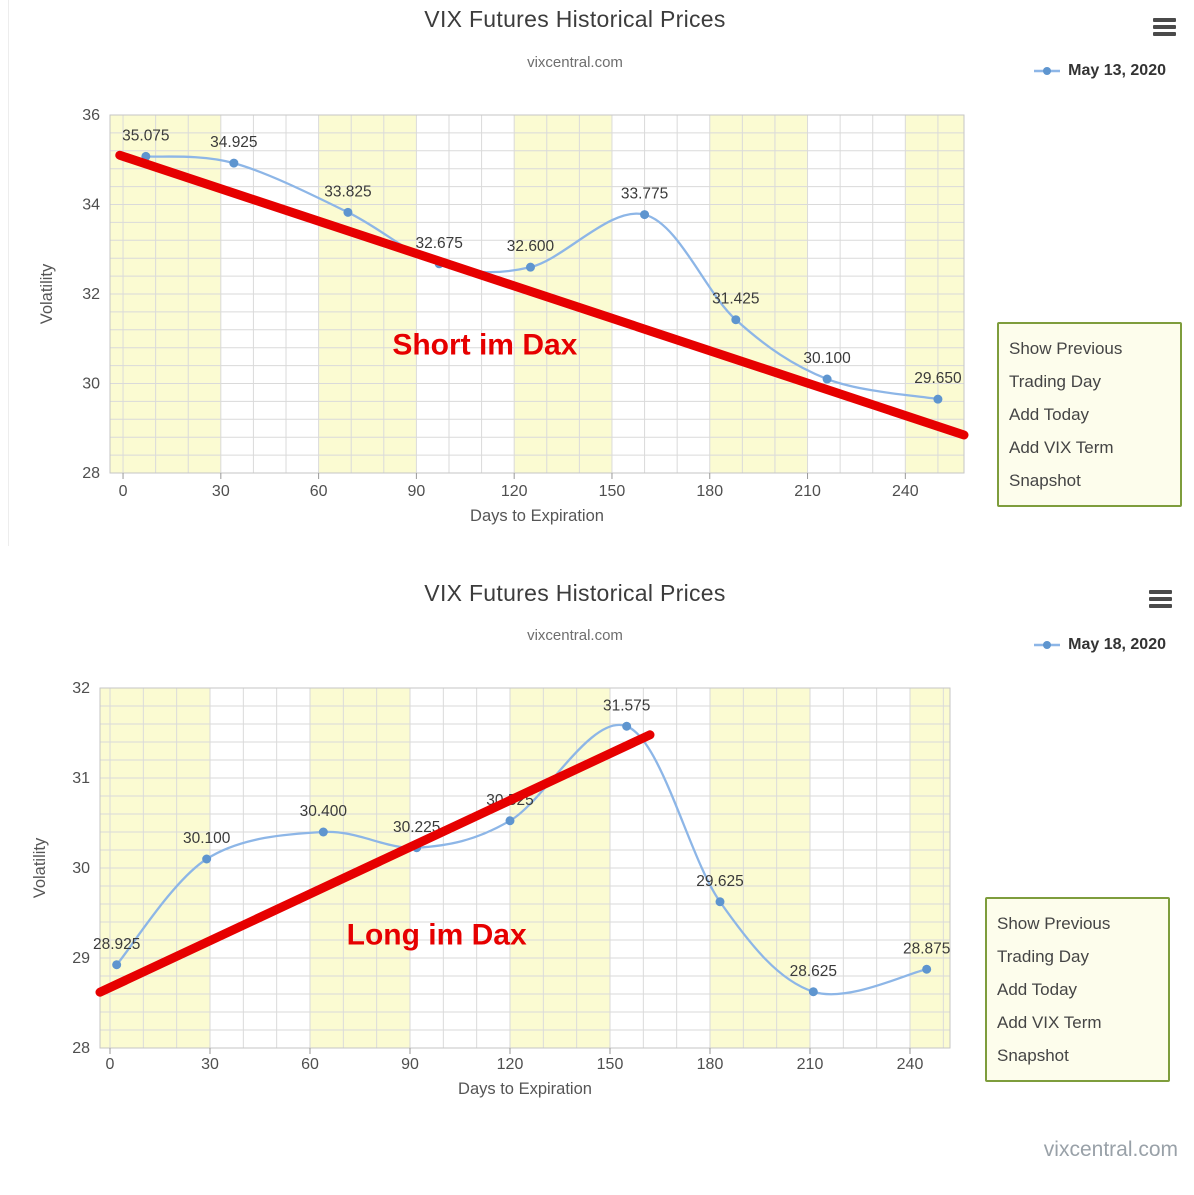 Image resolution: width=1194 pixels, height=1195 pixels. What do you see at coordinates (719, 881) in the screenshot?
I see `data-label: 29.625` at bounding box center [719, 881].